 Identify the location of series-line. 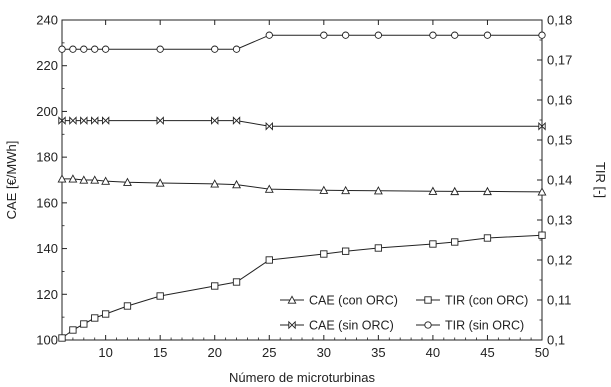
(302, 42).